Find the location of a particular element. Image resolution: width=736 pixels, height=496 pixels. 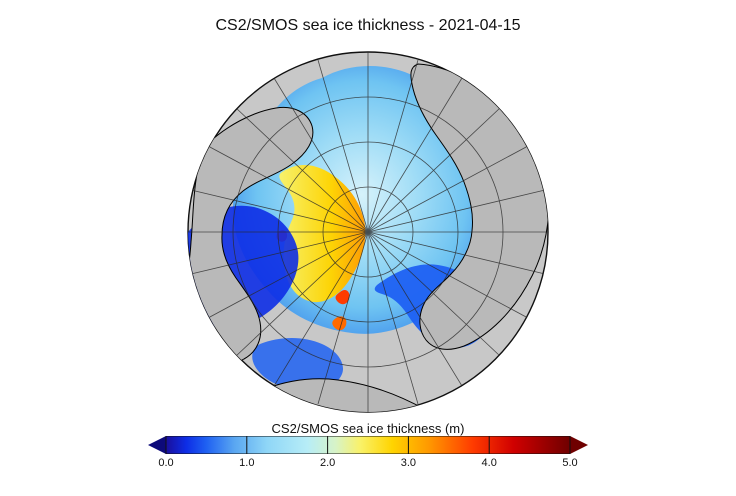

colorbar-tick-label: 2.0 is located at coordinates (327, 463).